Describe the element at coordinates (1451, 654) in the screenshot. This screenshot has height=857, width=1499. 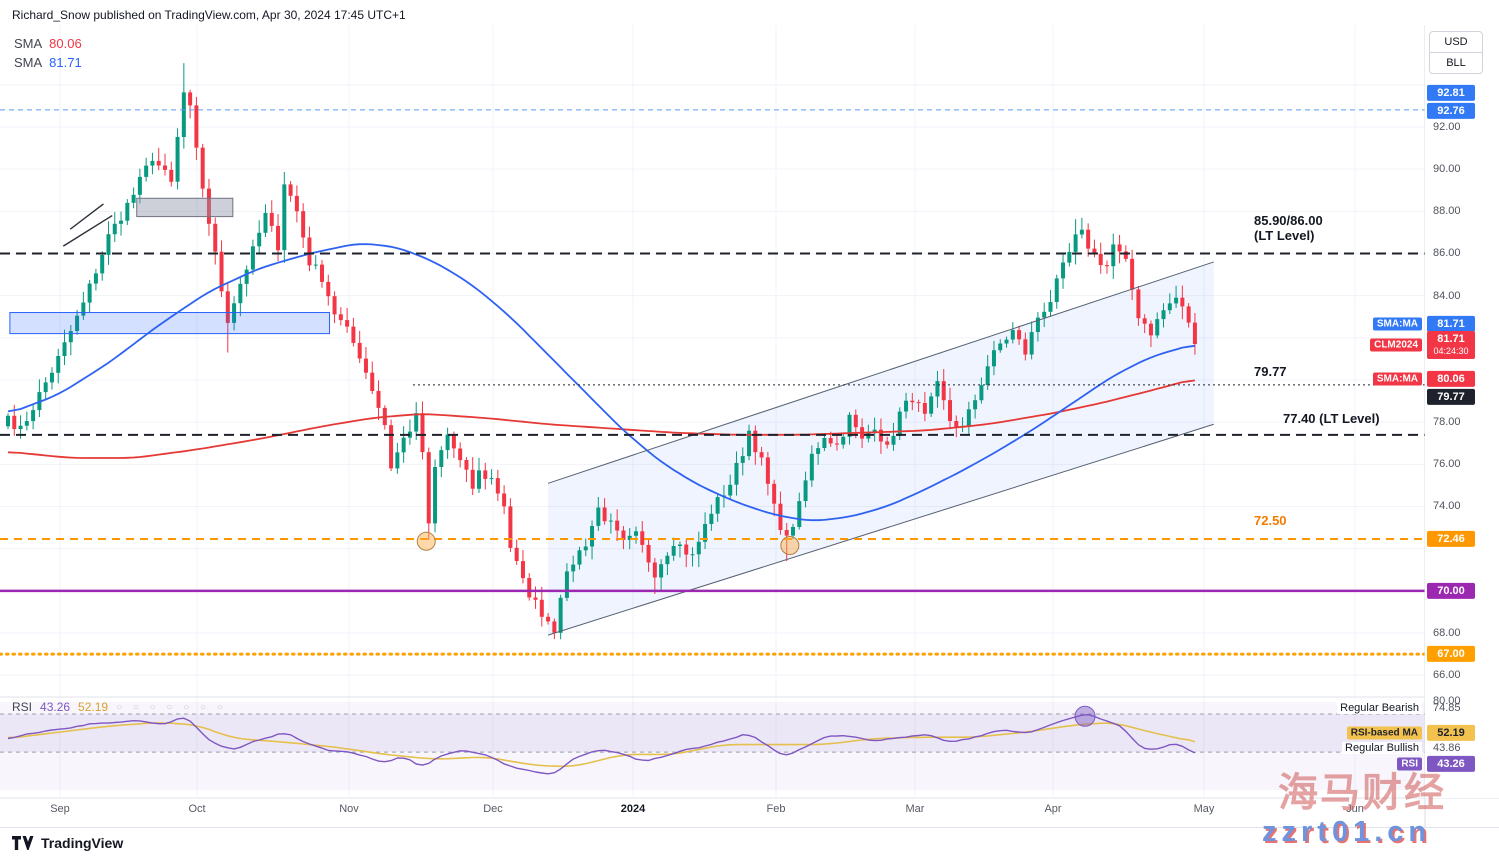
I see `price-axis-badge: 67.00` at that location.